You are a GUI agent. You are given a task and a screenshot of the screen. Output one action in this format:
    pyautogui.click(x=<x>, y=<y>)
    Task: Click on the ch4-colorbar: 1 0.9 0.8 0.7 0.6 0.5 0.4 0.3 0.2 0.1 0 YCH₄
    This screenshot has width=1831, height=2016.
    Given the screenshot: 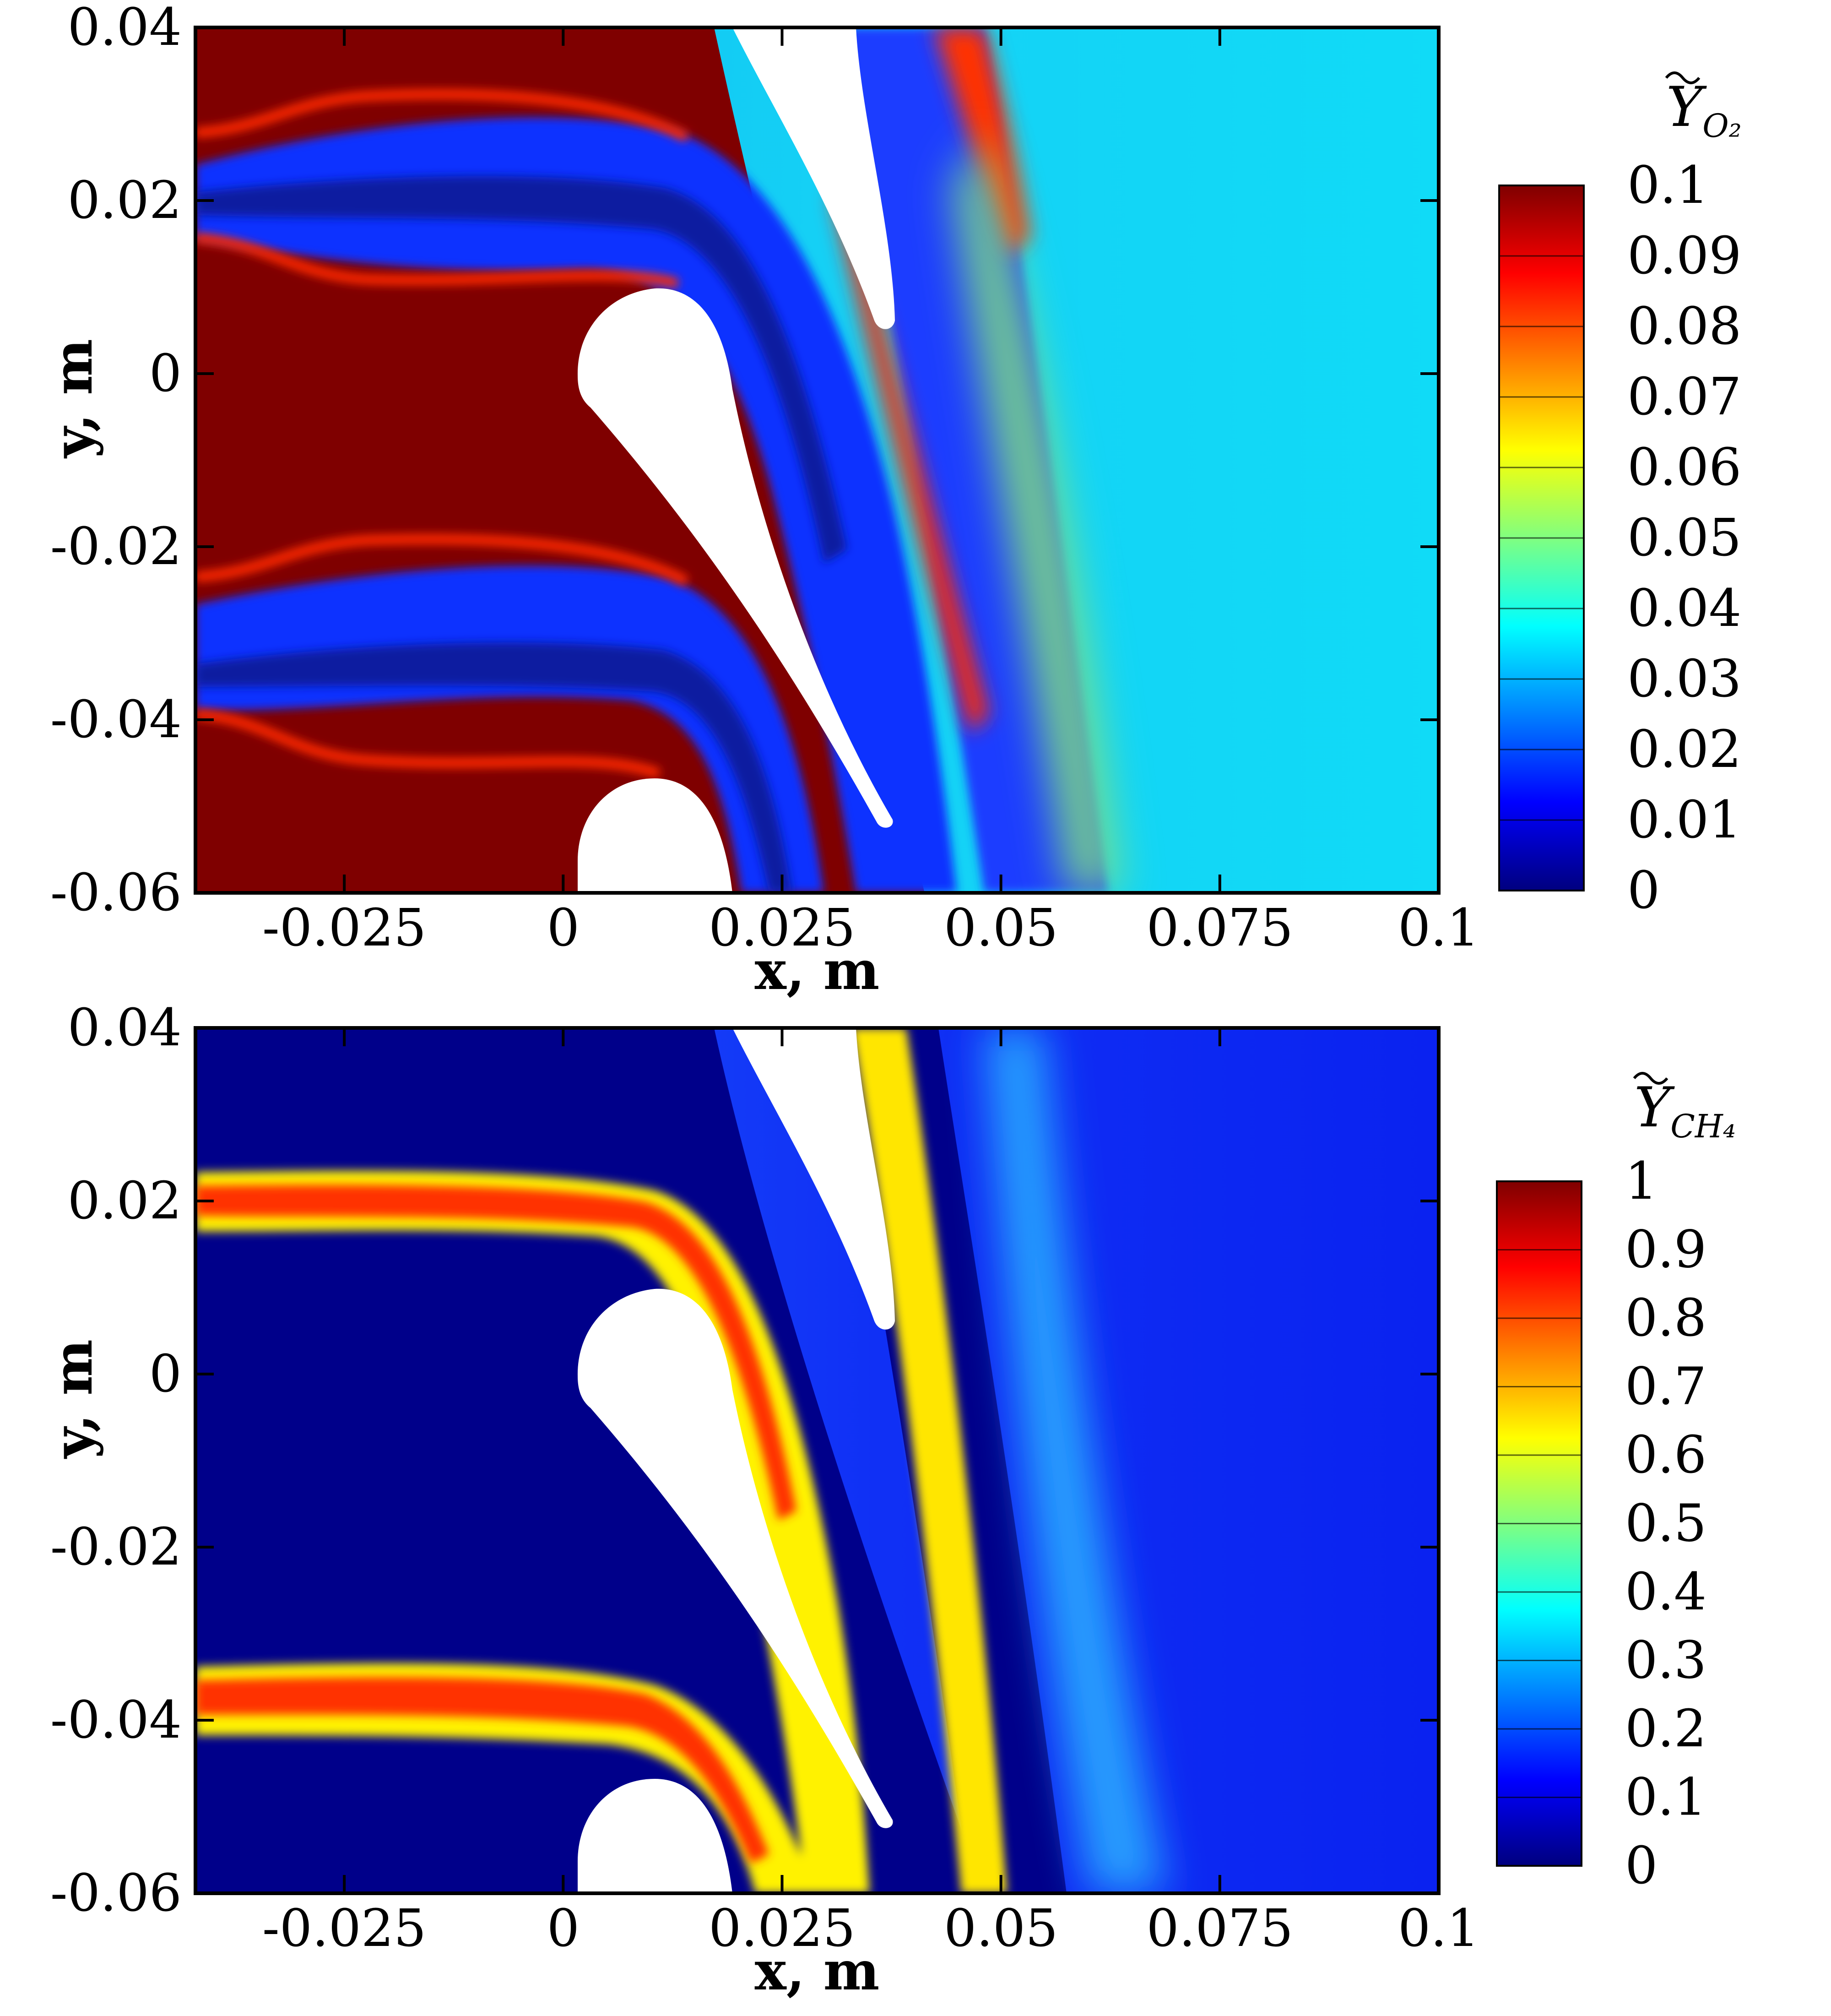 What is the action you would take?
    pyautogui.click(x=1616, y=1484)
    